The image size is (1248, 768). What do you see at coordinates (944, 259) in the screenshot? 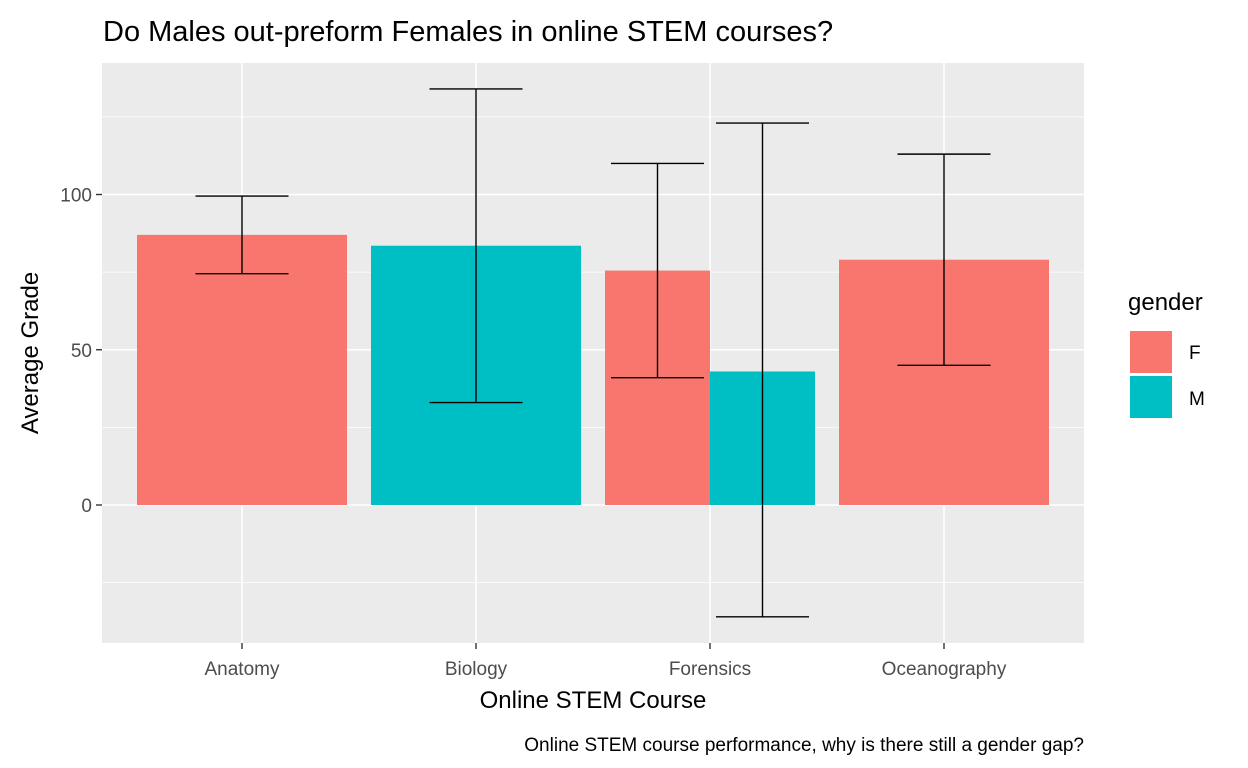
I see `error-bar-oceanography-f` at bounding box center [944, 259].